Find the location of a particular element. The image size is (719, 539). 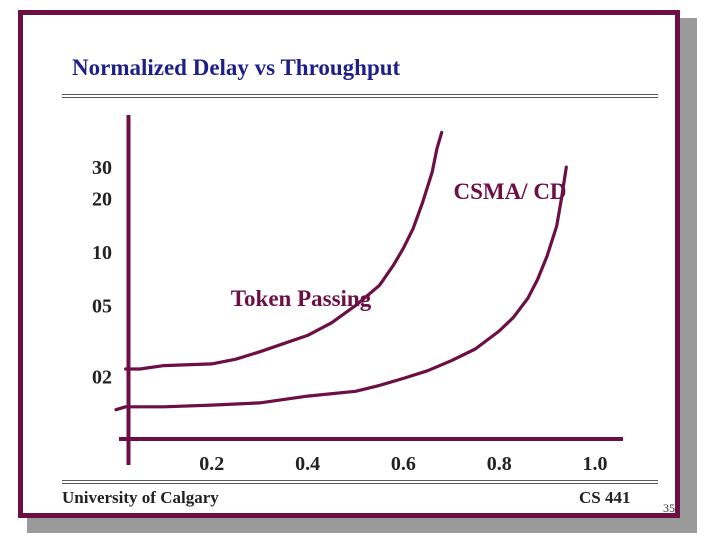

x-tick-label: 0.2 is located at coordinates (211, 464).